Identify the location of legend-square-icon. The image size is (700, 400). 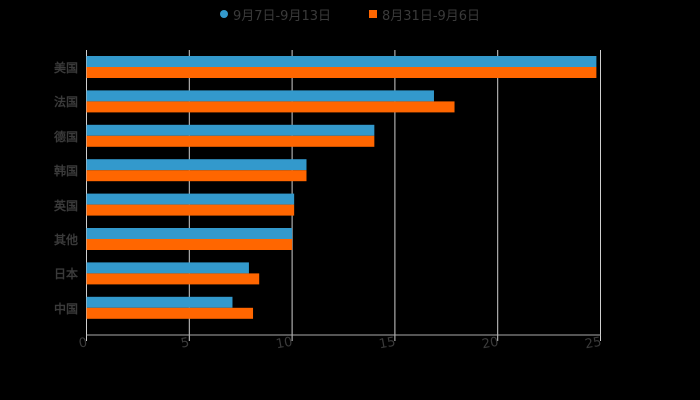
(373, 14).